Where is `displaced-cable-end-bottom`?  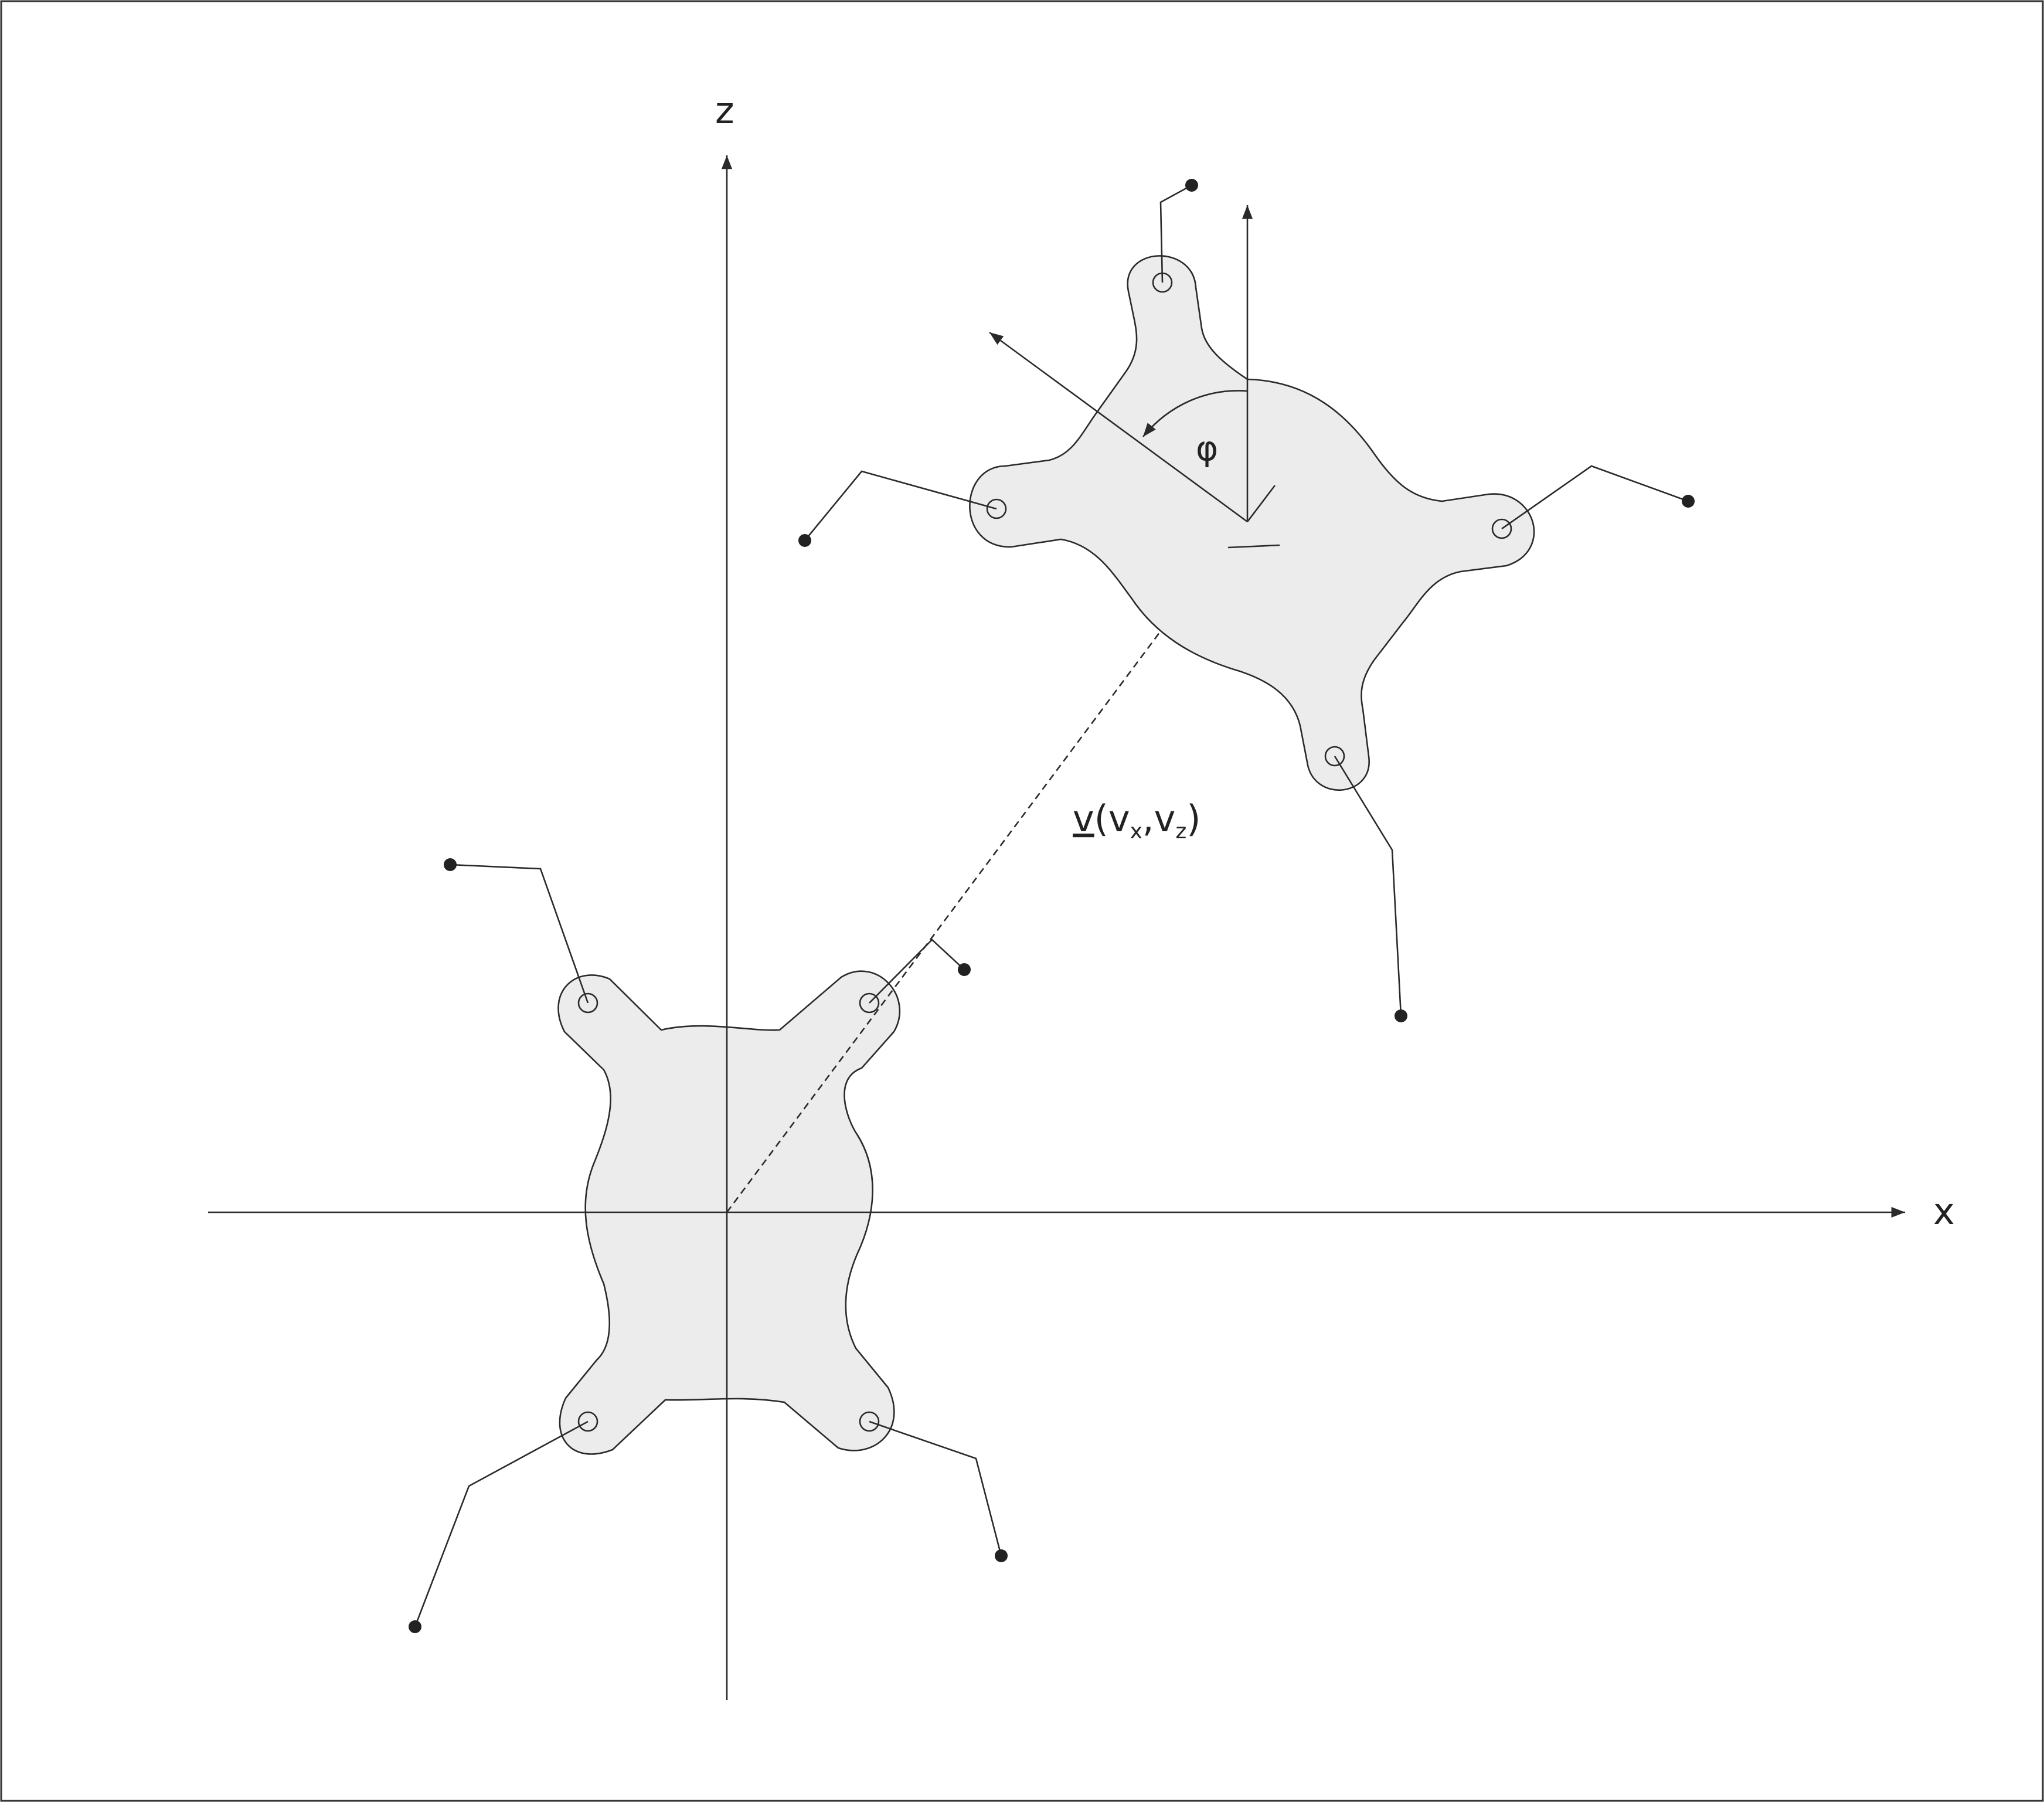 displaced-cable-end-bottom is located at coordinates (1401, 1015).